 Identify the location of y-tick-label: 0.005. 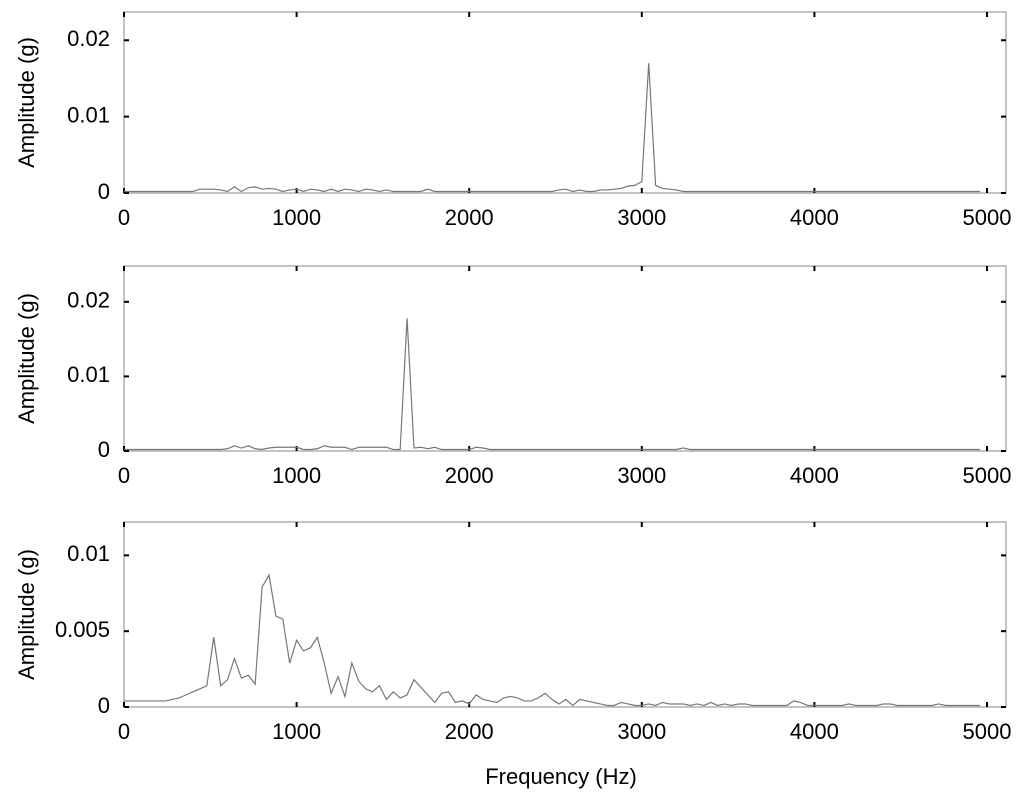
(82, 629).